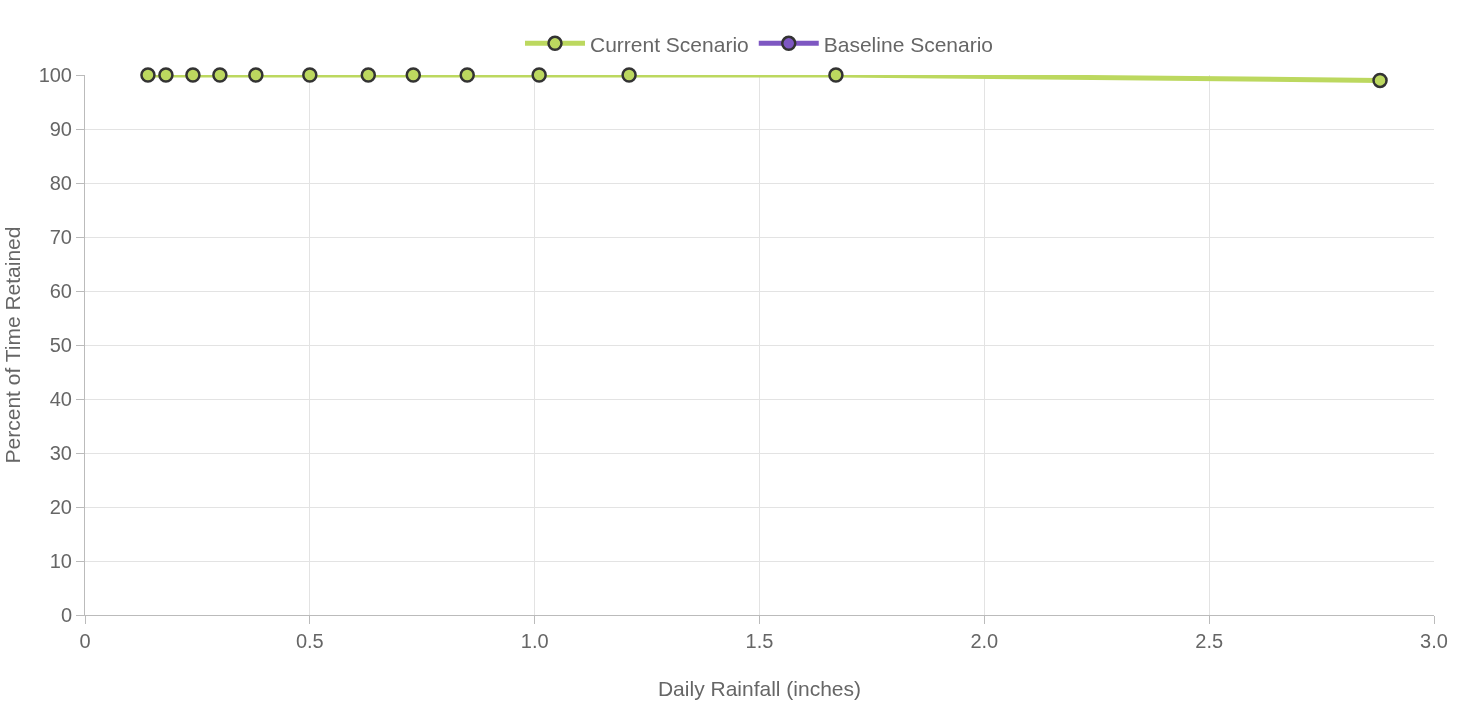 The image size is (1474, 709). What do you see at coordinates (66, 615) in the screenshot?
I see `y-tick-label: 0` at bounding box center [66, 615].